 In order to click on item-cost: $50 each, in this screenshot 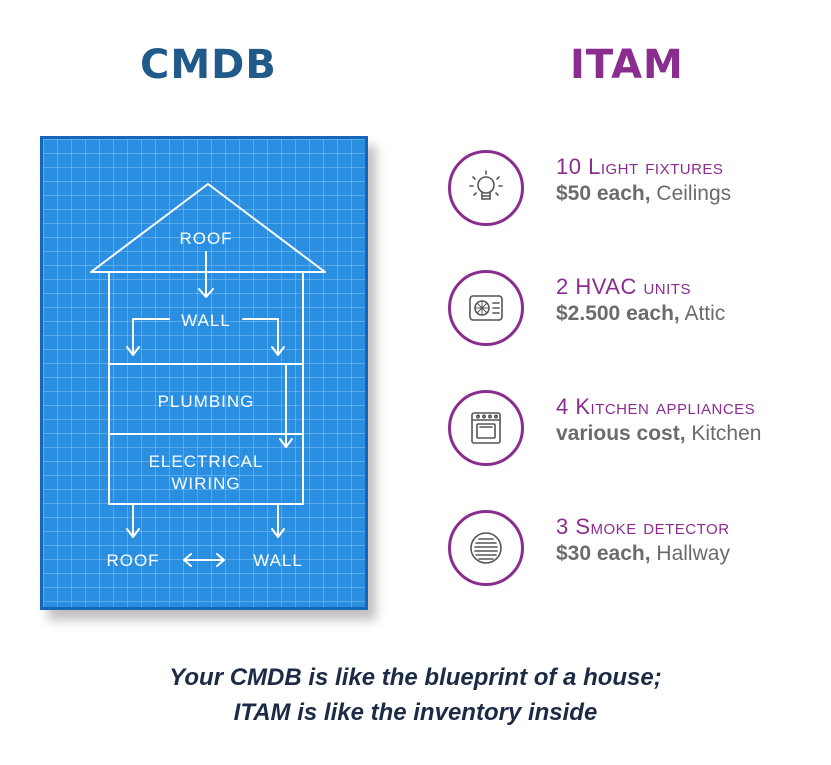, I will do `click(603, 193)`.